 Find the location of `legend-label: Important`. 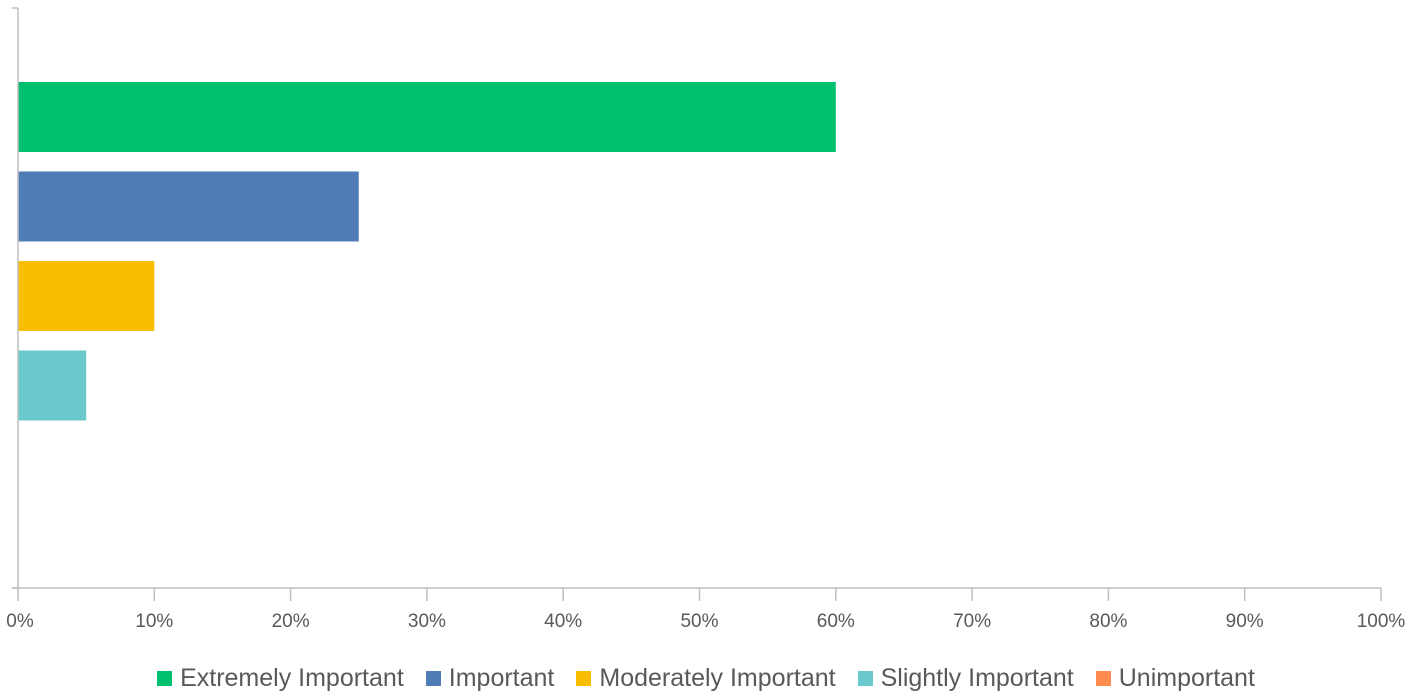

legend-label: Important is located at coordinates (501, 677).